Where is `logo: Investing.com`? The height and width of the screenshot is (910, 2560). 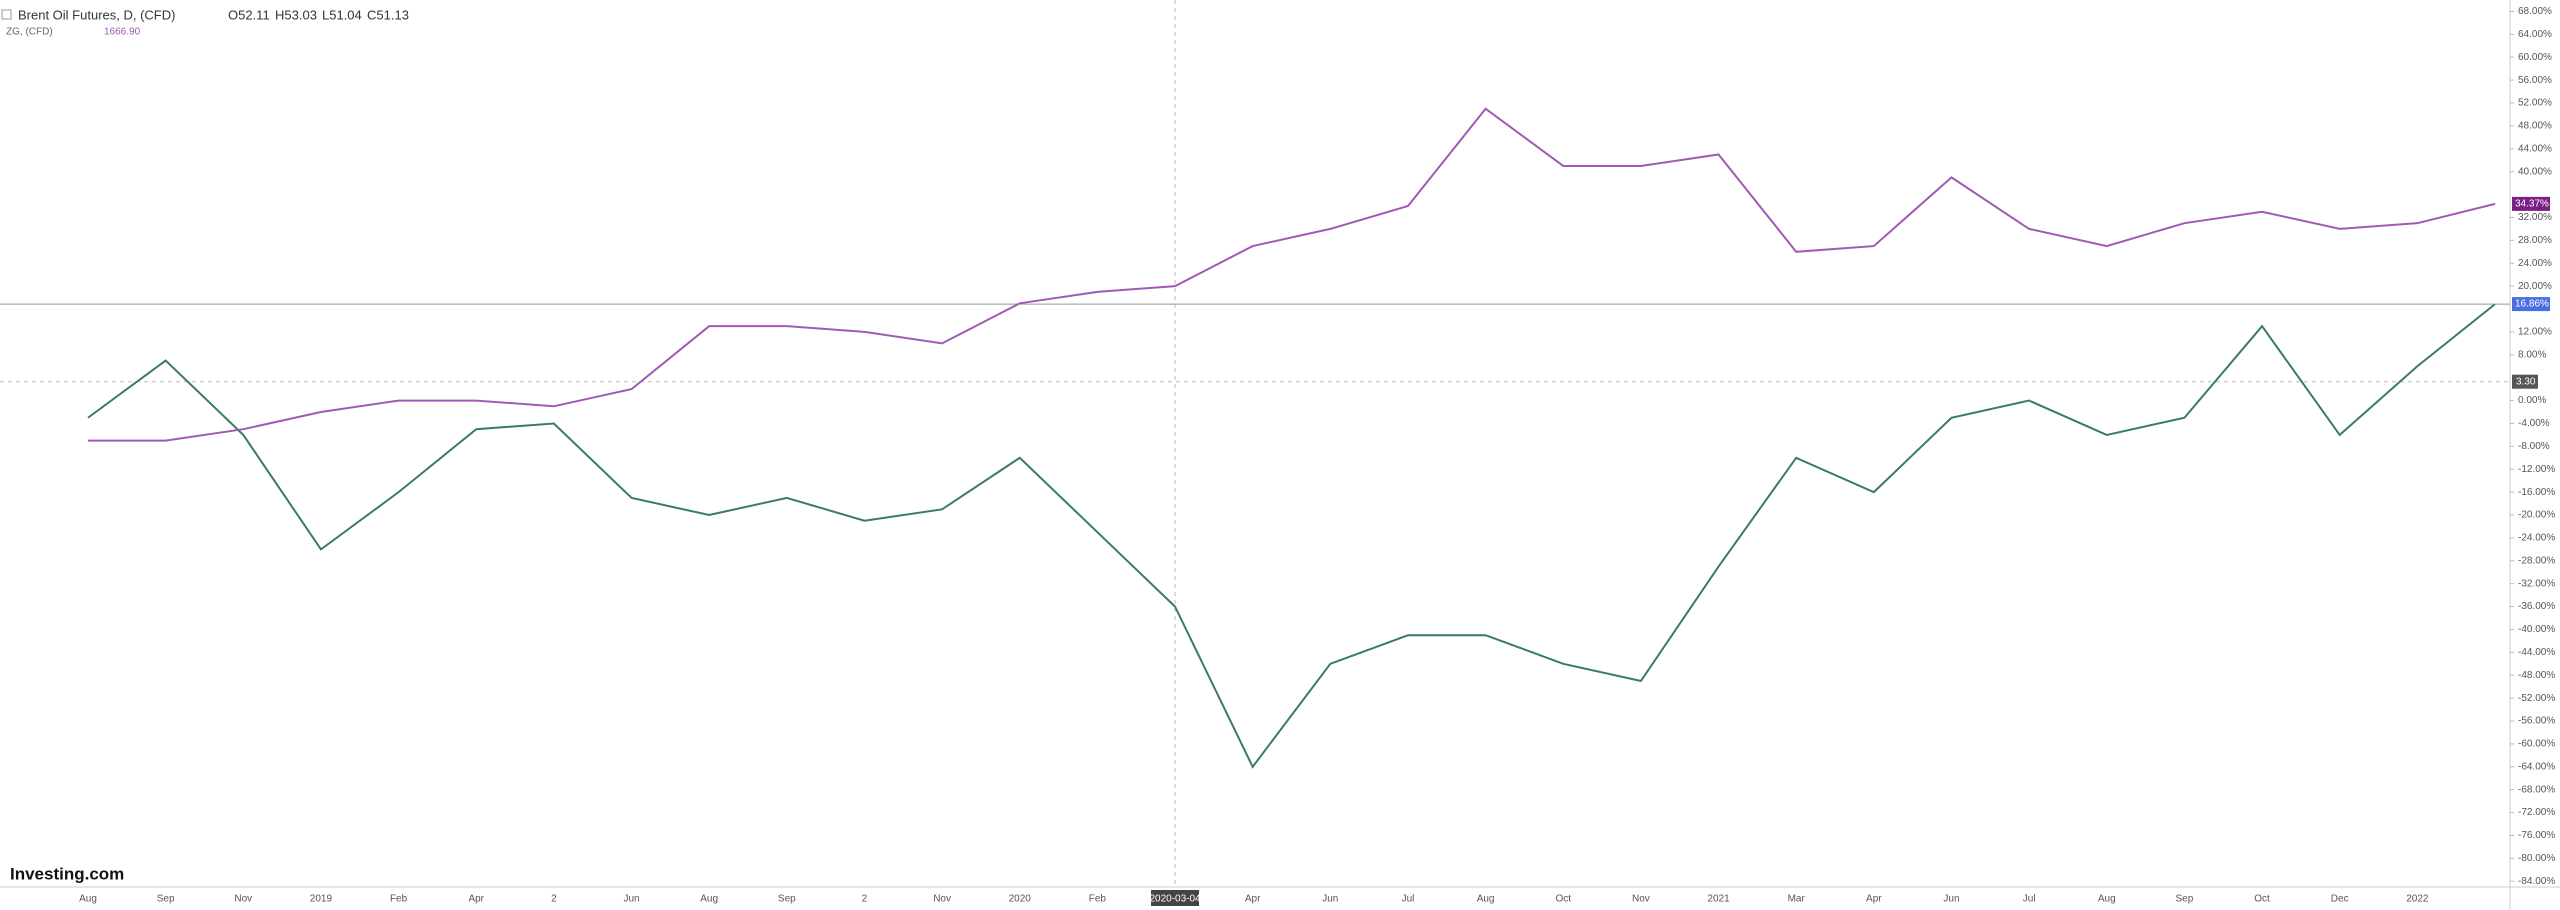 logo: Investing.com is located at coordinates (67, 873).